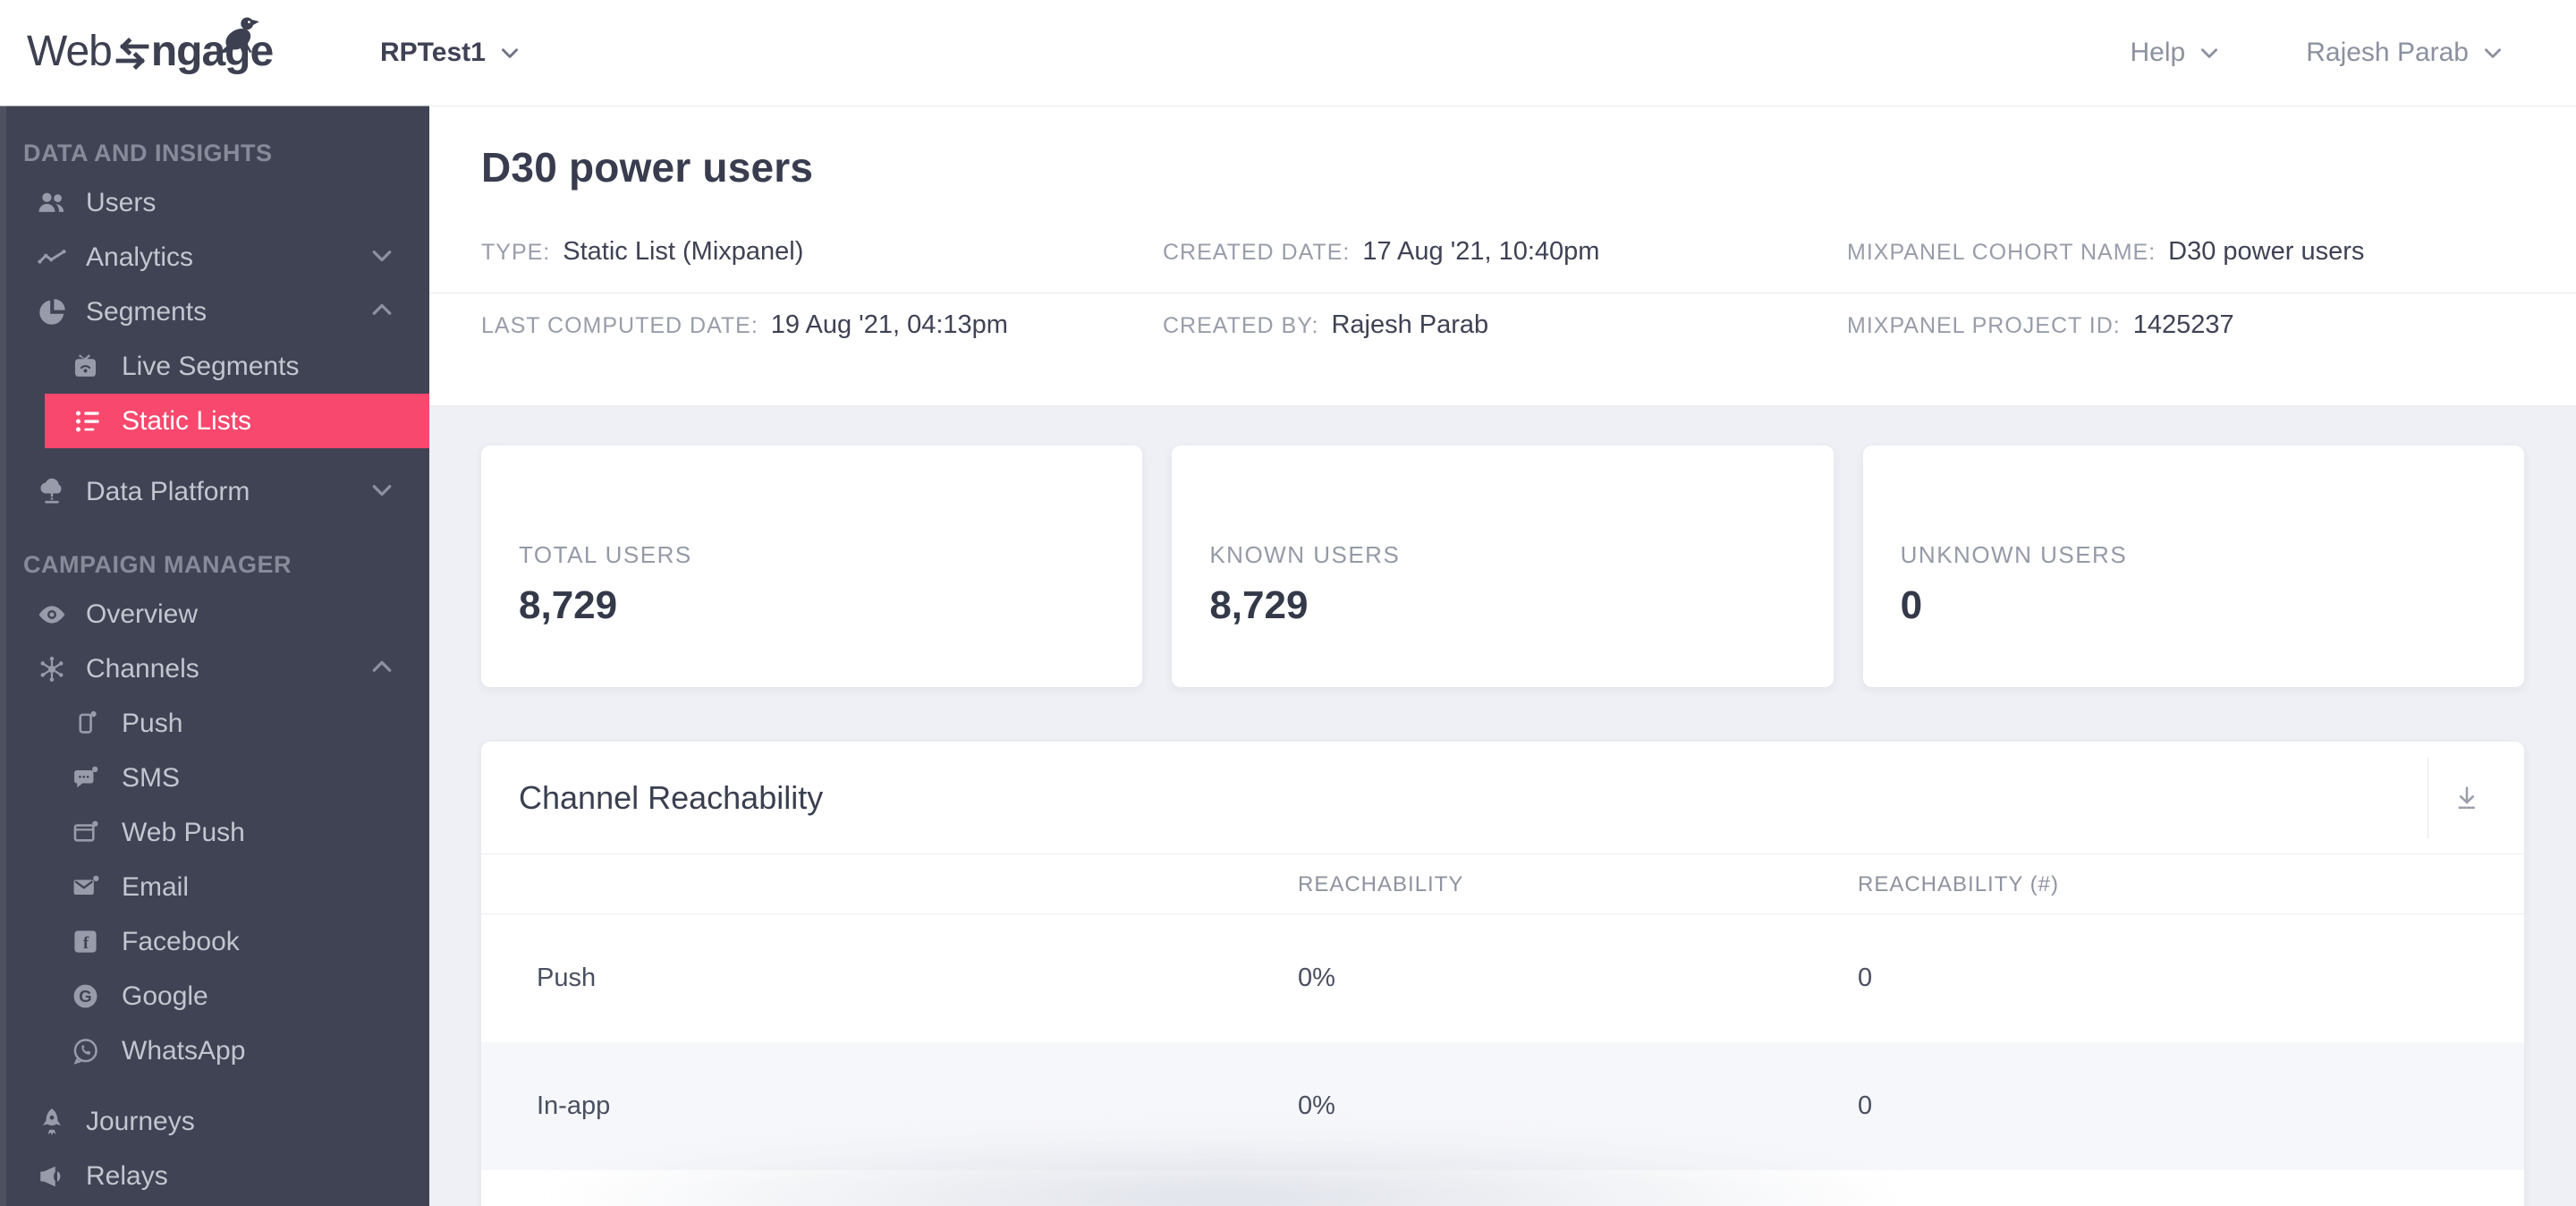 Image resolution: width=2576 pixels, height=1206 pixels. What do you see at coordinates (214, 1176) in the screenshot?
I see `sidebar-item-relays: Relays` at bounding box center [214, 1176].